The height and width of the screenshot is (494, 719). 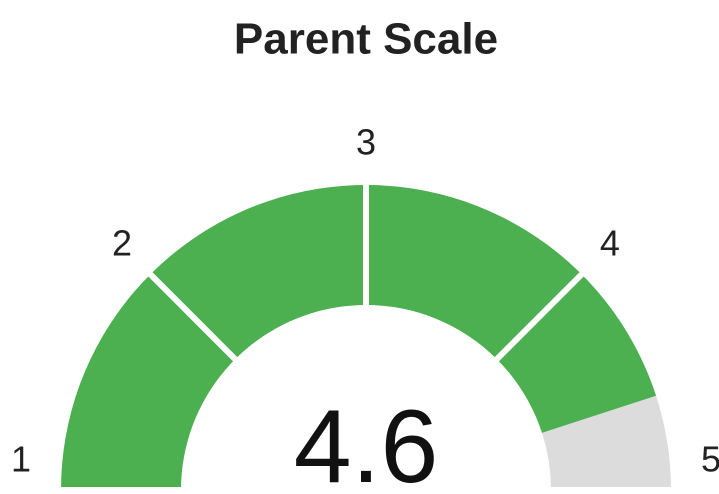 What do you see at coordinates (21, 459) in the screenshot?
I see `tick-label: 1` at bounding box center [21, 459].